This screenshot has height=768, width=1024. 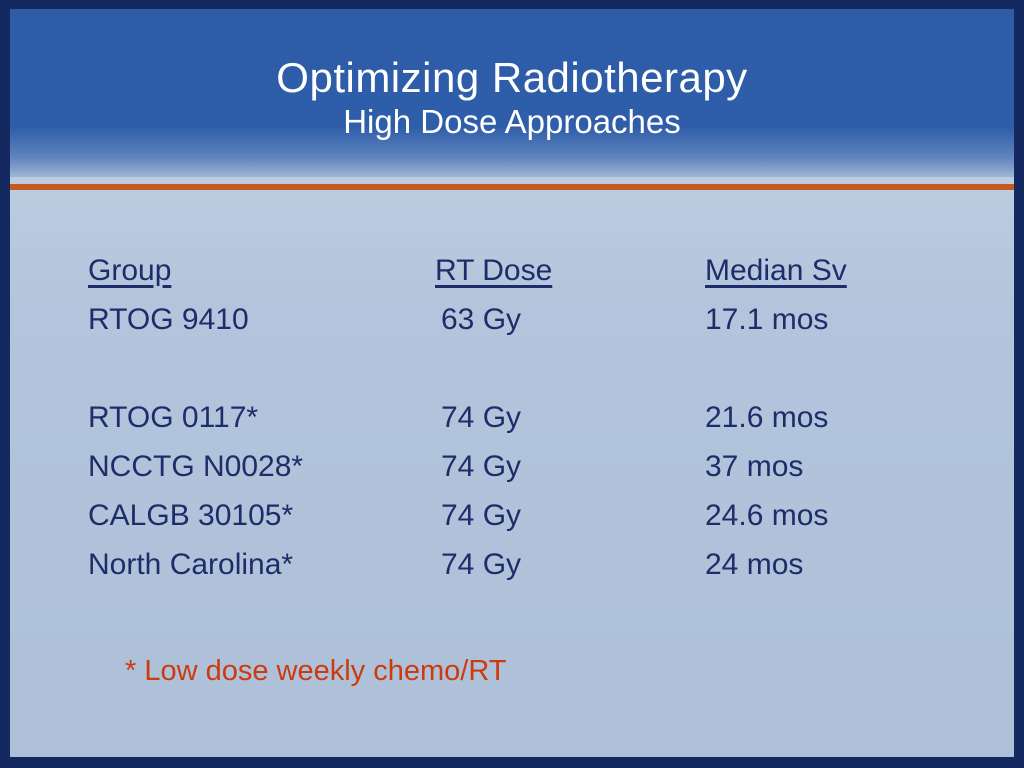 I want to click on median-sv-cell: 24 mos, so click(x=754, y=564).